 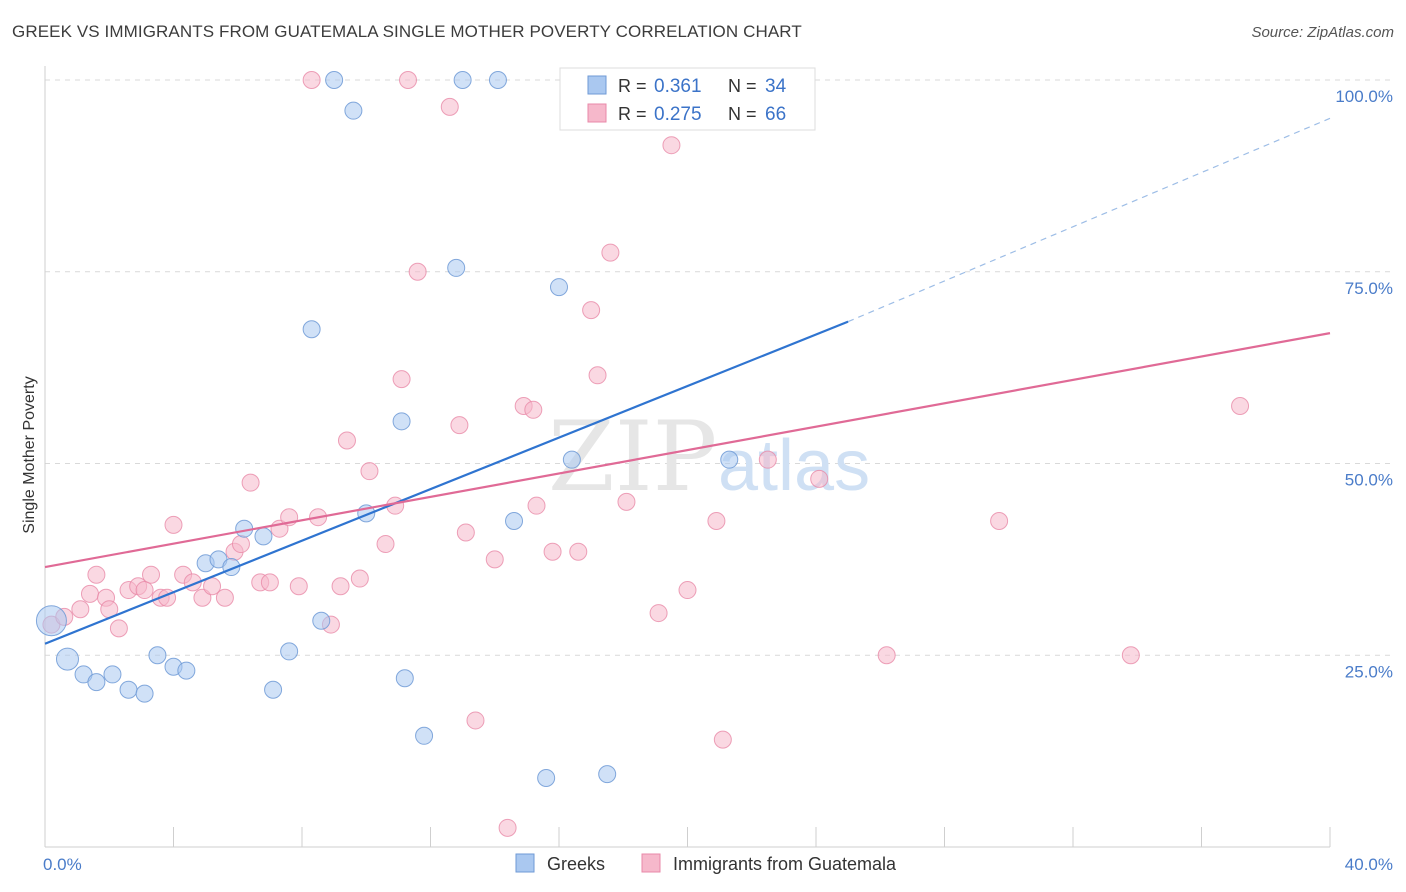 I want to click on bottom-legend: Greeks Immigrants from Guatemala, so click(x=706, y=863).